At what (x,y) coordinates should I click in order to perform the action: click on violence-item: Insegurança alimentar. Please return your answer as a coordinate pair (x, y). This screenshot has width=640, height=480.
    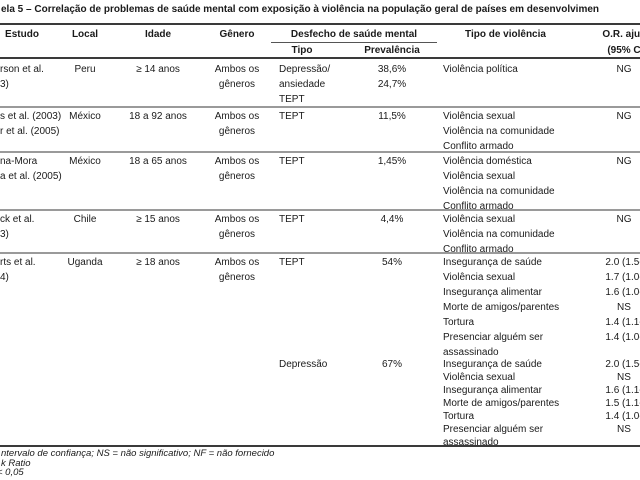
    Looking at the image, I should click on (492, 292).